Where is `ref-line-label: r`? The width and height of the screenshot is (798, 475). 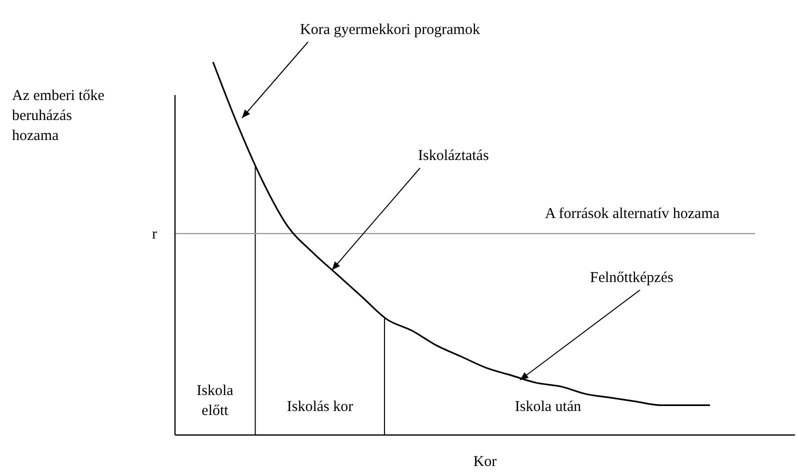 ref-line-label: r is located at coordinates (154, 234).